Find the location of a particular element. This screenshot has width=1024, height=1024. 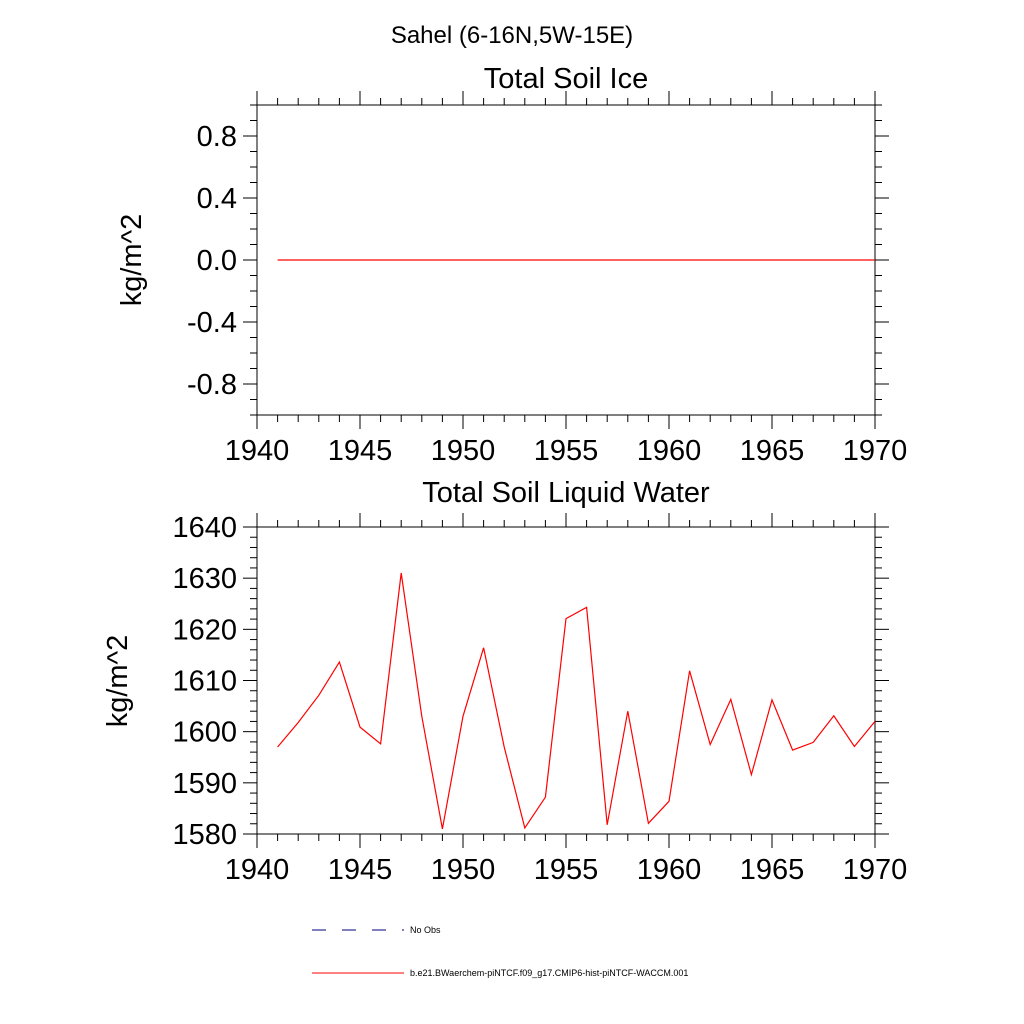

y-tick-label: -0.8 is located at coordinates (212, 385).